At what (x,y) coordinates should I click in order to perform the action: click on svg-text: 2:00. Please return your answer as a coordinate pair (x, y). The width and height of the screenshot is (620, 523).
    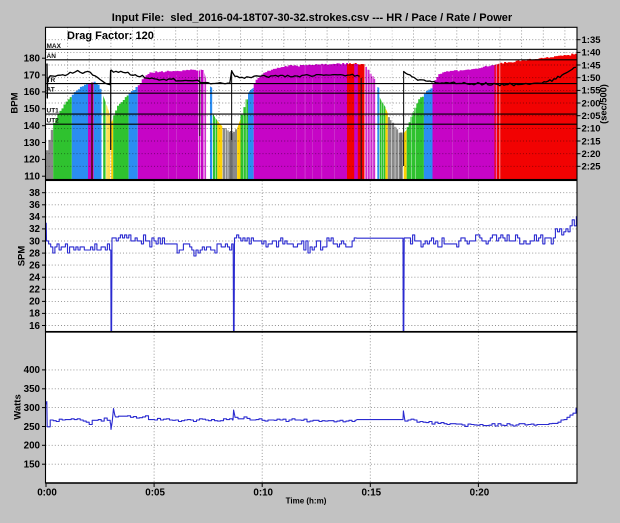
    Looking at the image, I should click on (591, 103).